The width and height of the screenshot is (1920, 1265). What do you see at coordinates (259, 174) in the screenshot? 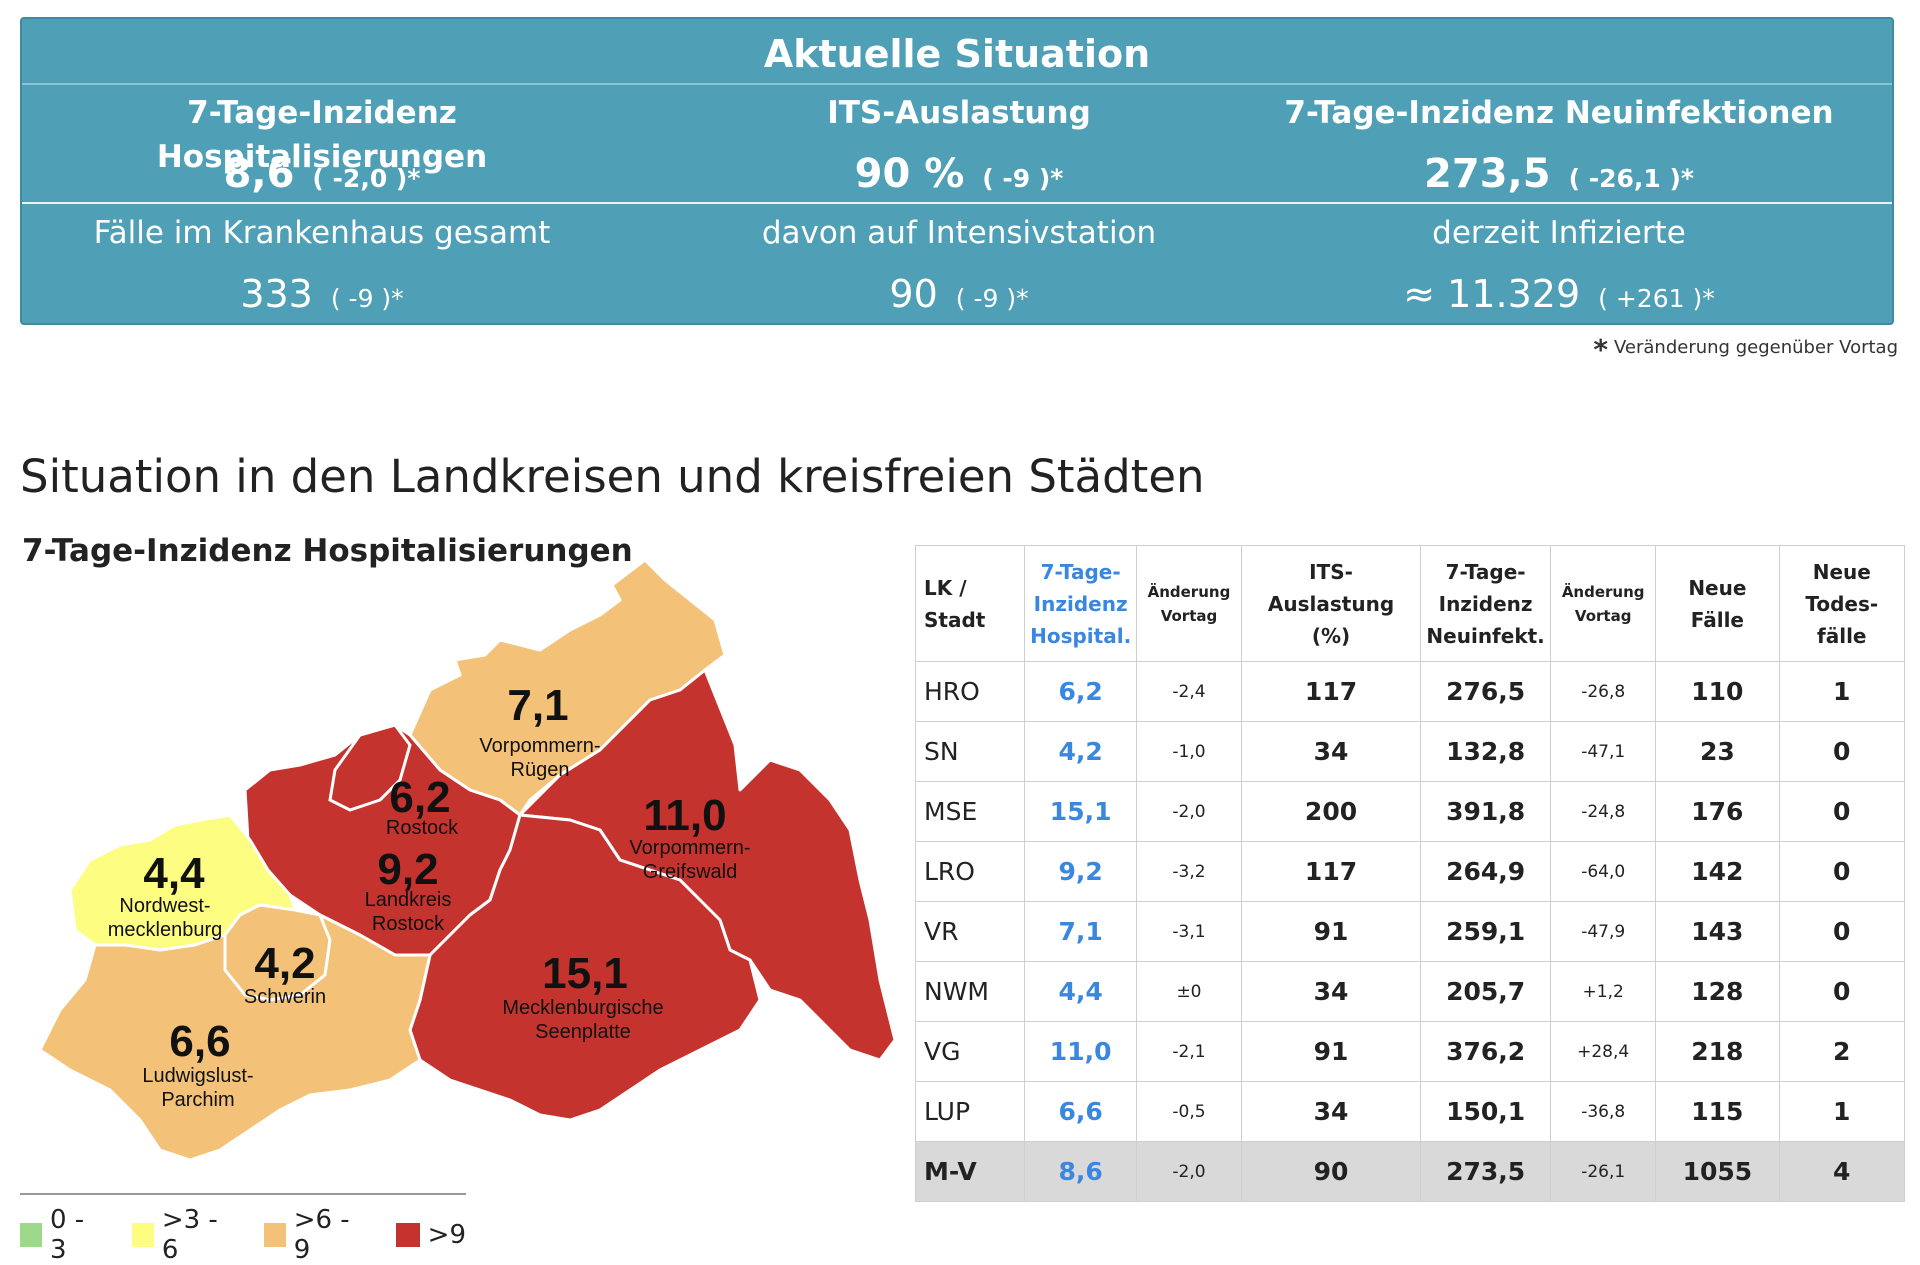
I see `kpi-value: 8,6` at bounding box center [259, 174].